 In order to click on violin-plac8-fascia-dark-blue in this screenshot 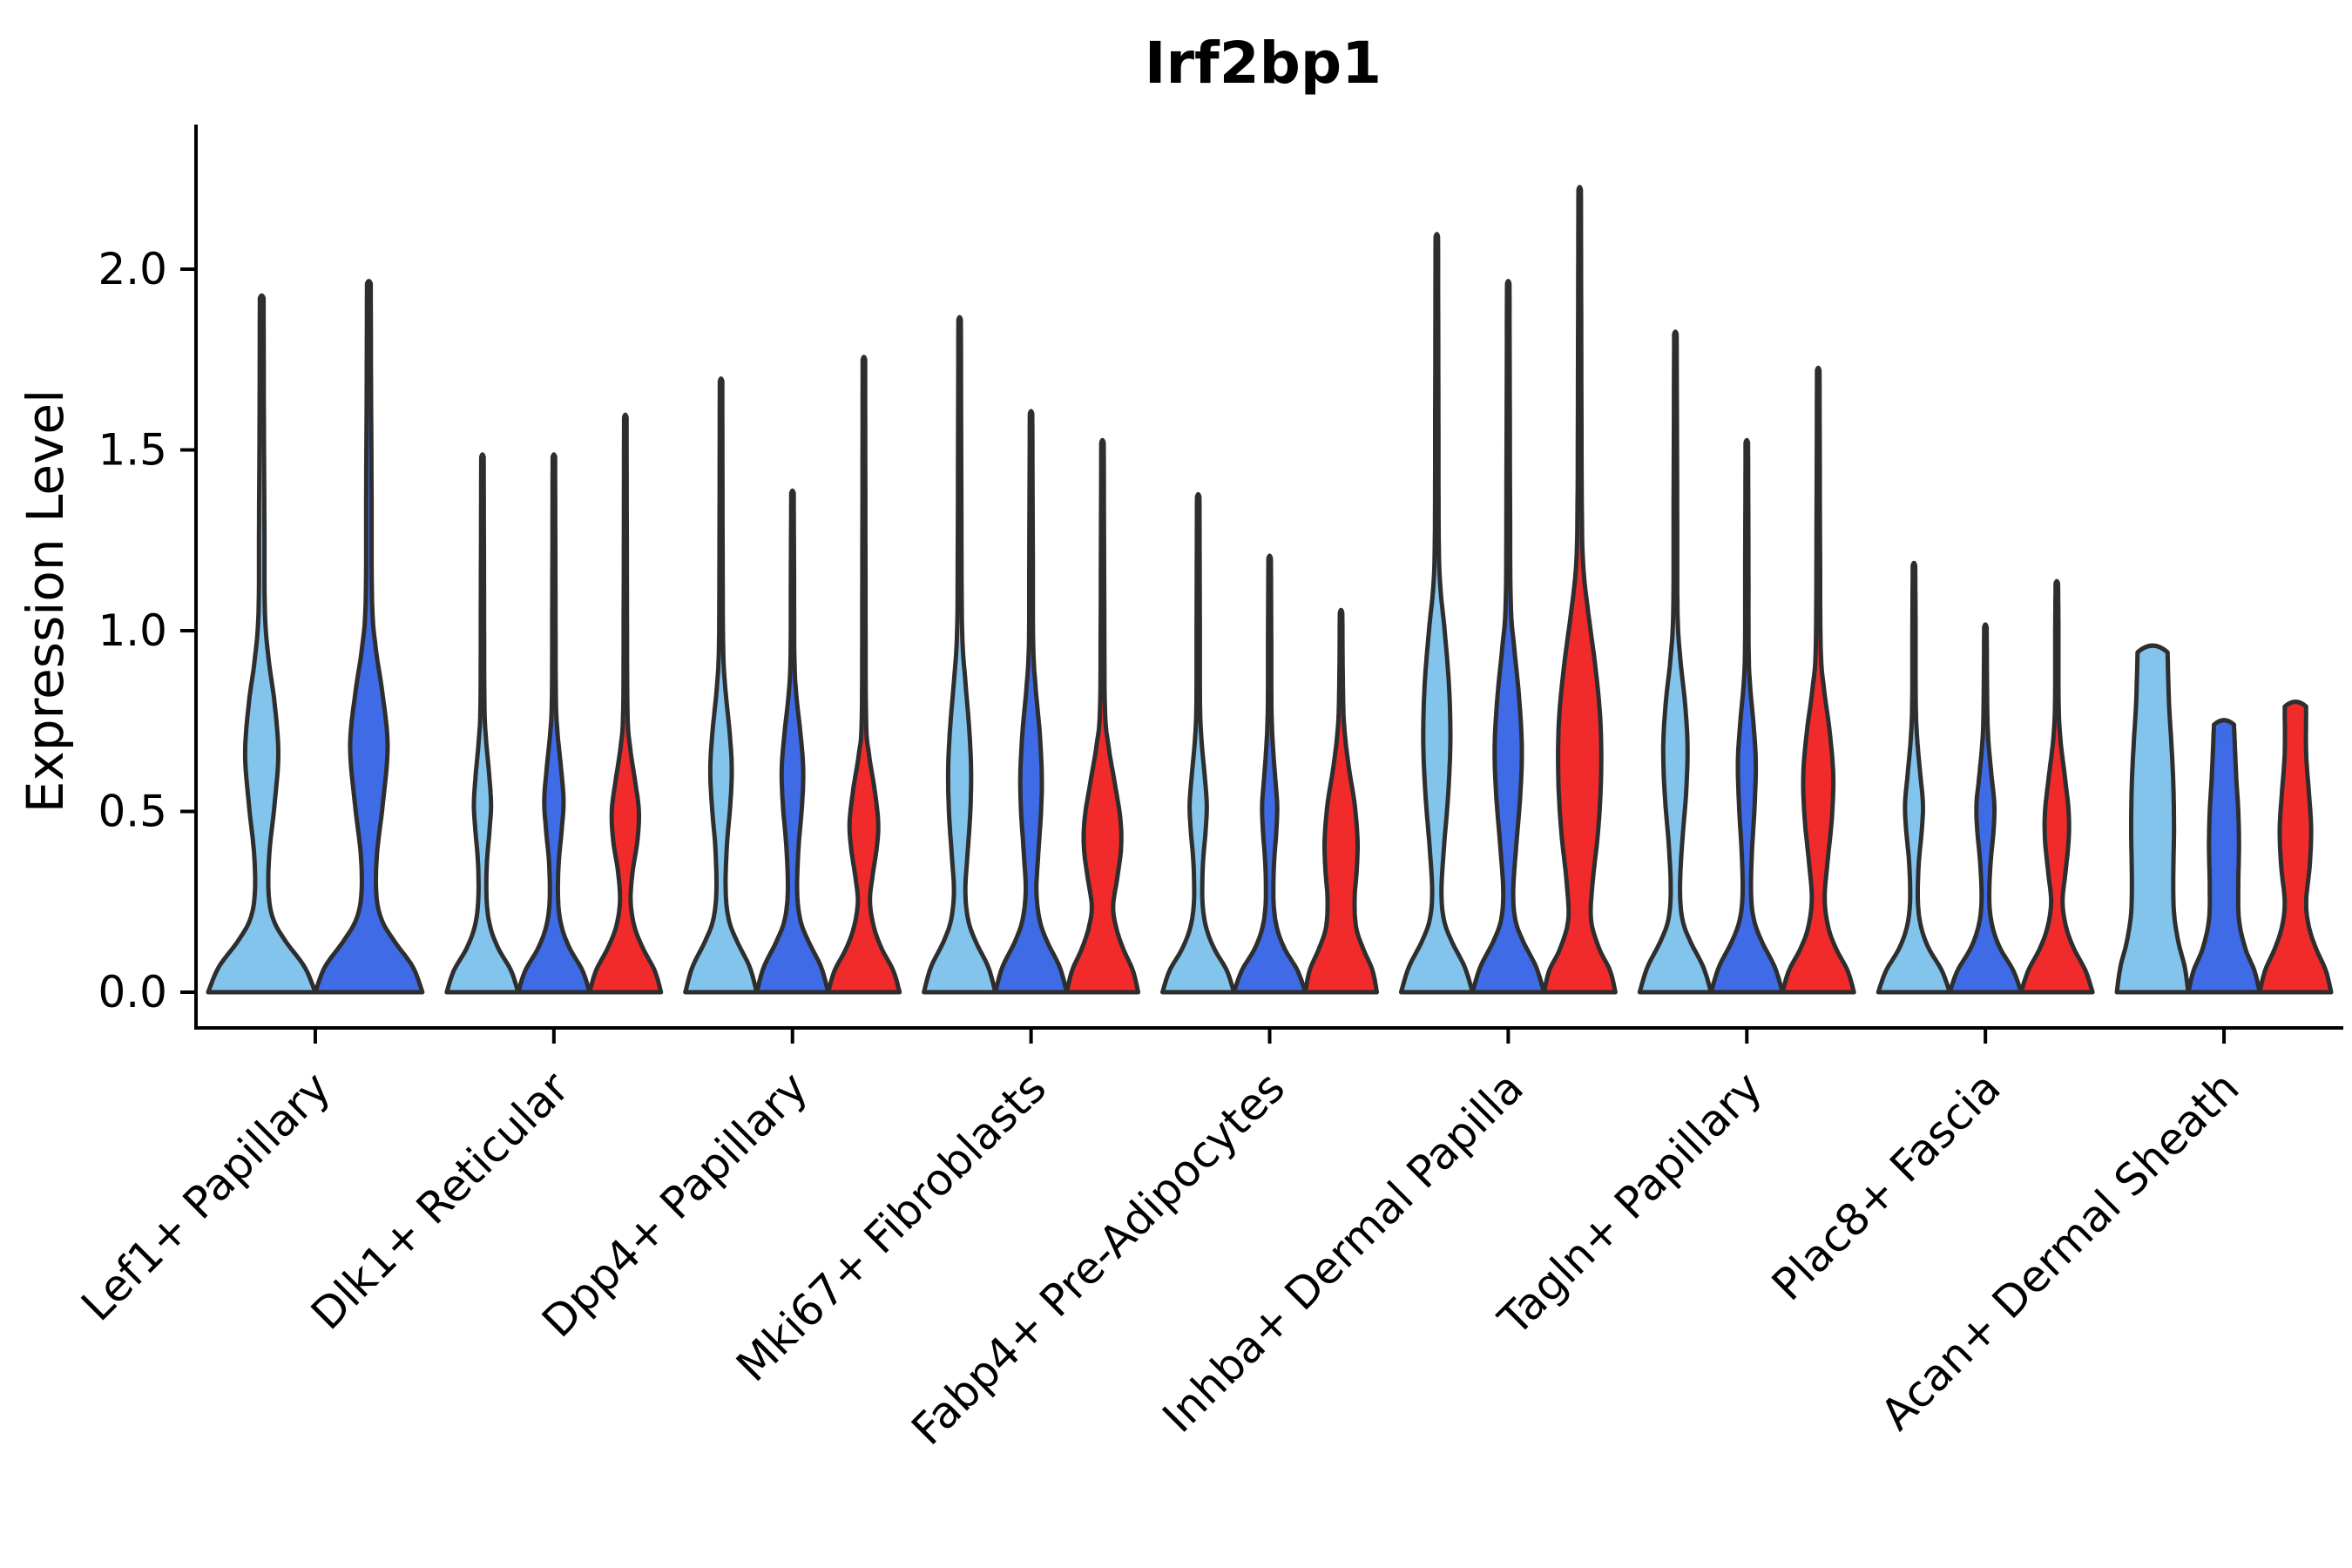, I will do `click(1985, 808)`.